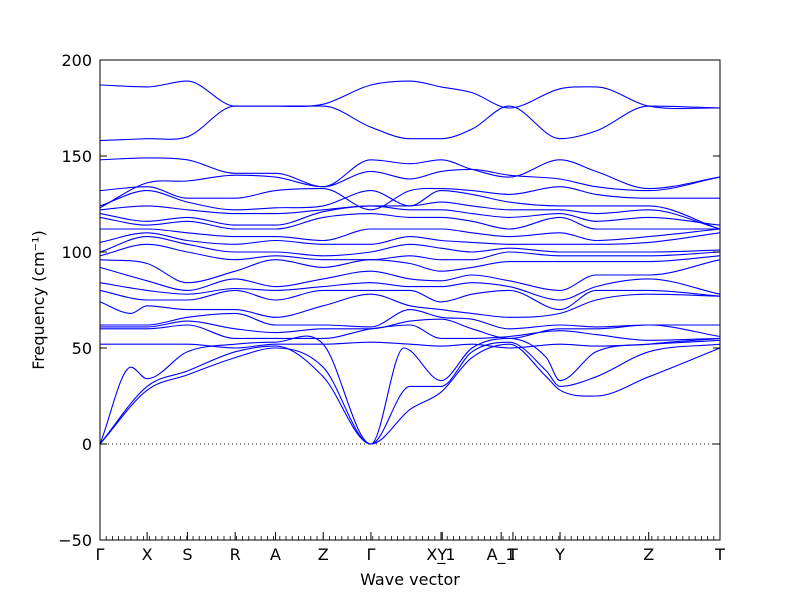 Image resolution: width=800 pixels, height=600 pixels. What do you see at coordinates (235, 554) in the screenshot?
I see `x-tick-label: R` at bounding box center [235, 554].